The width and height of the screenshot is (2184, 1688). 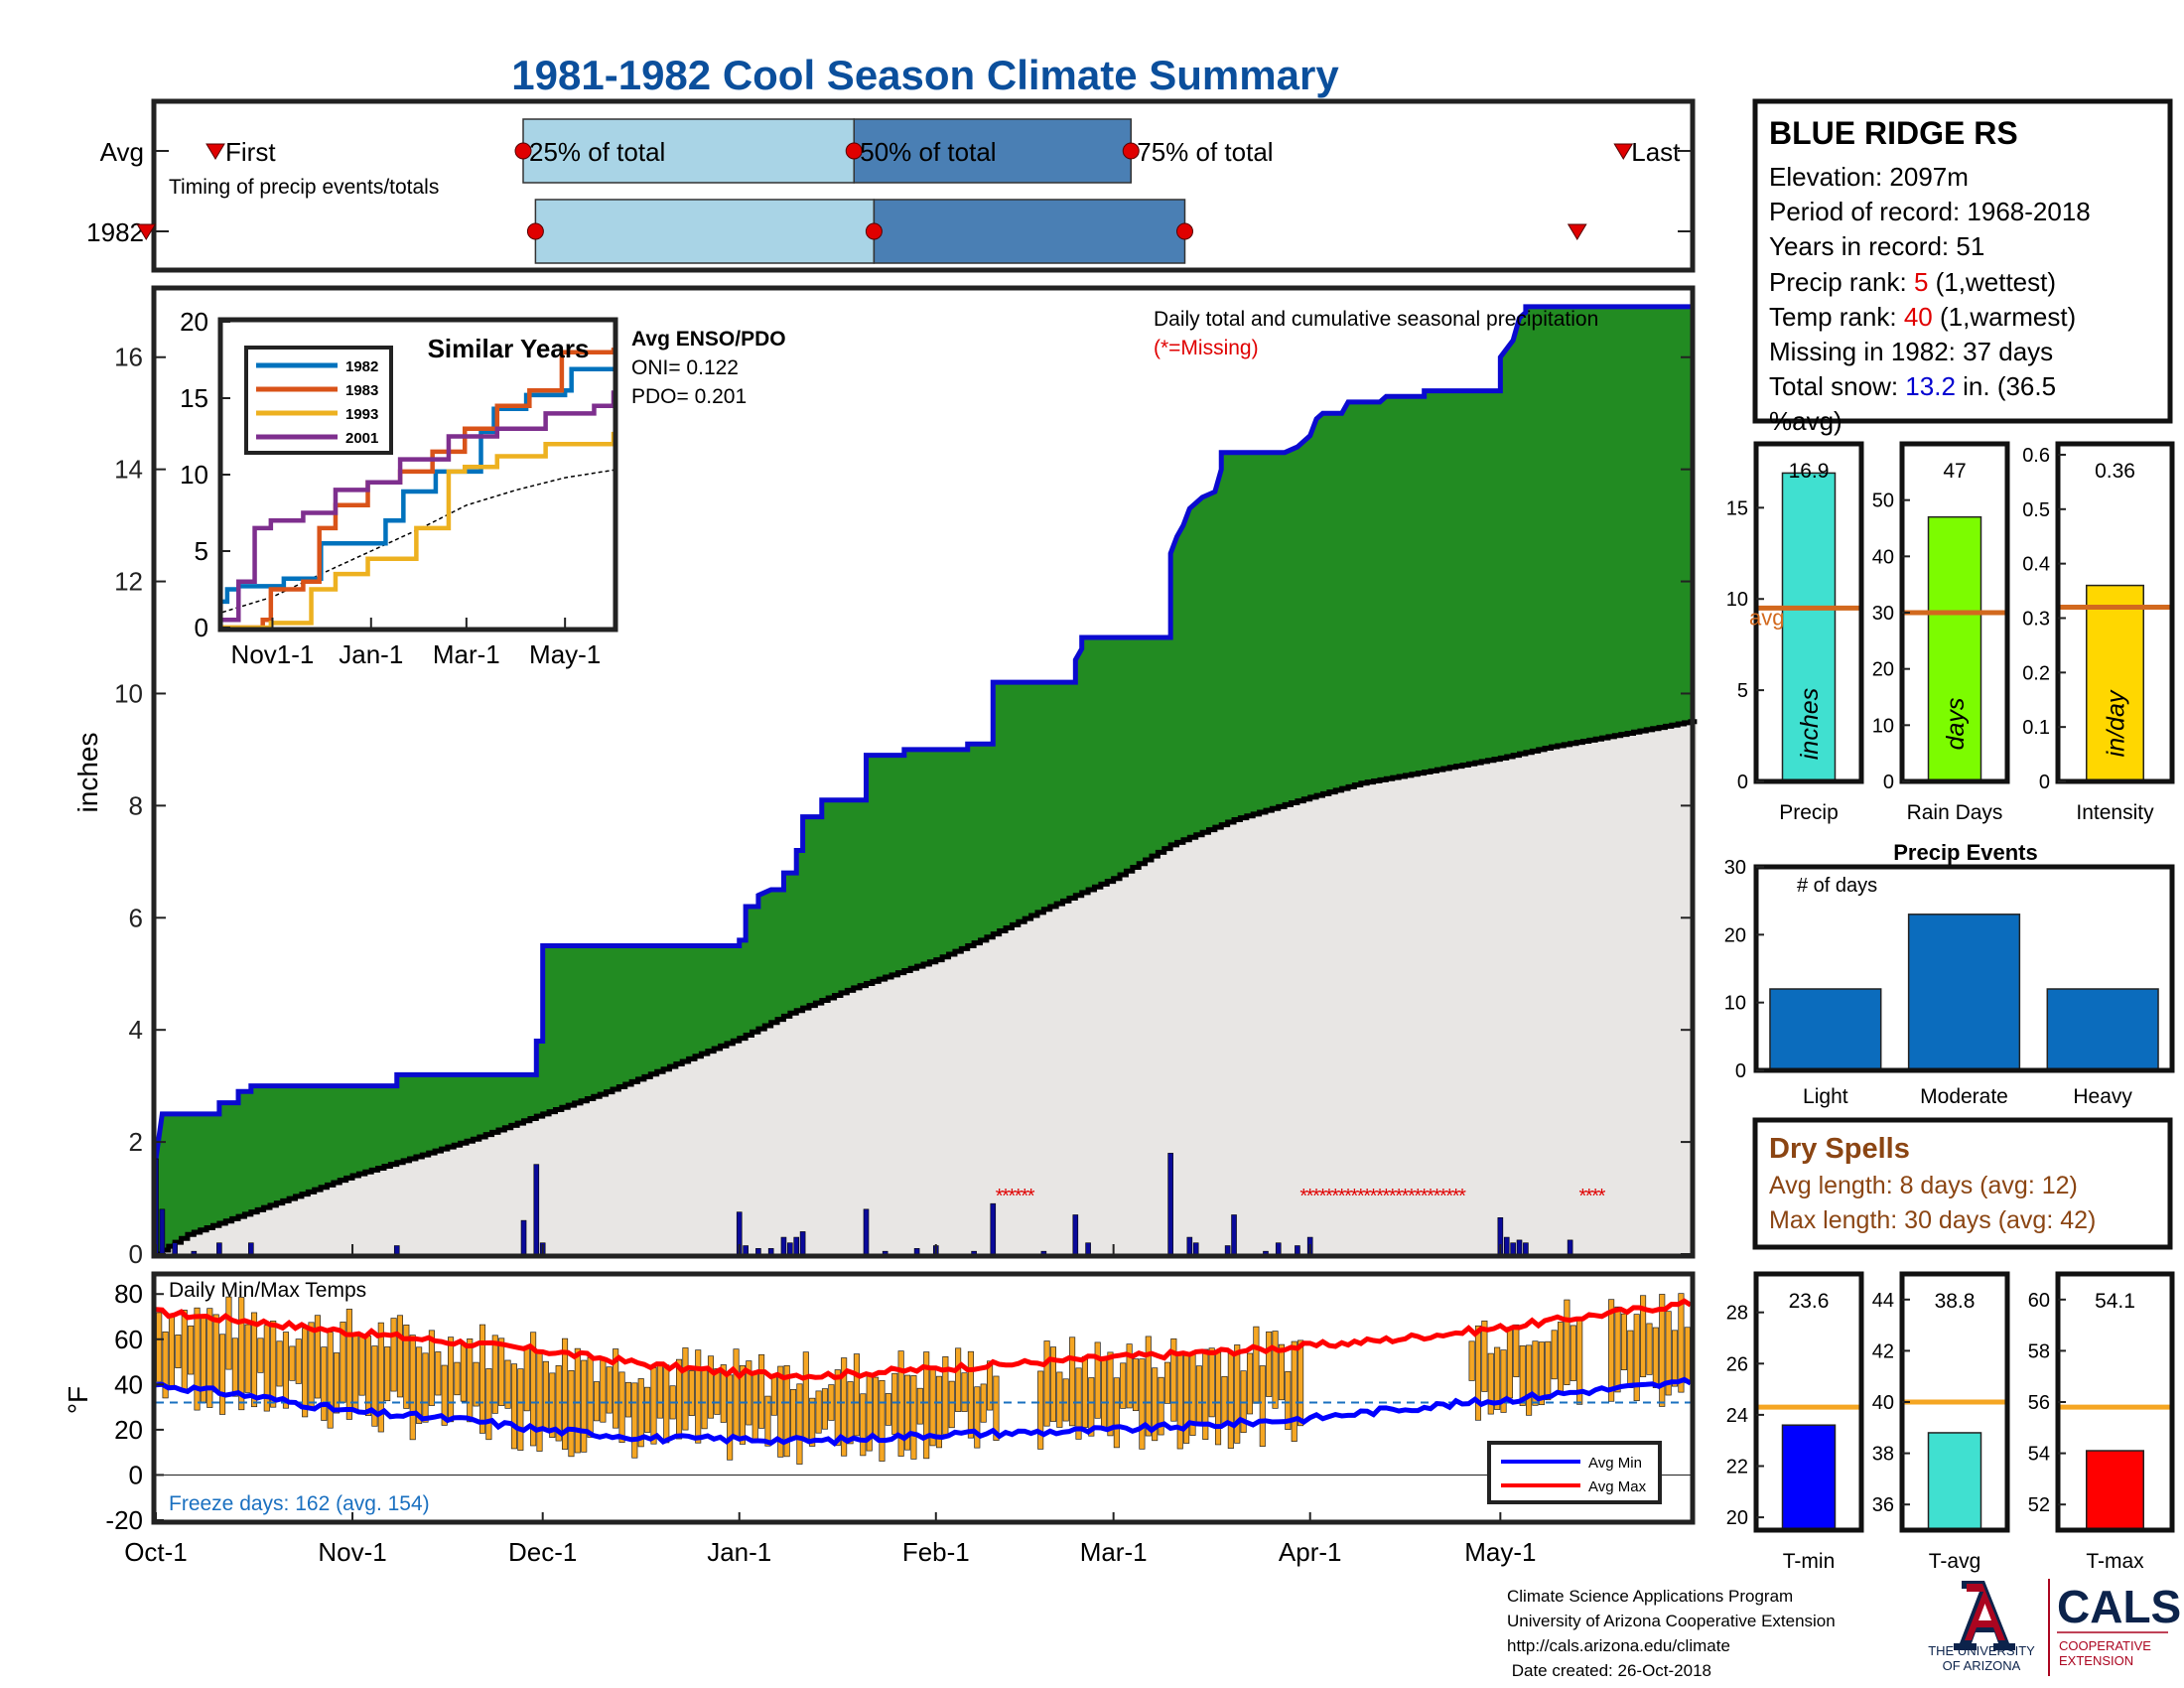 What do you see at coordinates (136, 805) in the screenshot?
I see `main-ytick-label: 8` at bounding box center [136, 805].